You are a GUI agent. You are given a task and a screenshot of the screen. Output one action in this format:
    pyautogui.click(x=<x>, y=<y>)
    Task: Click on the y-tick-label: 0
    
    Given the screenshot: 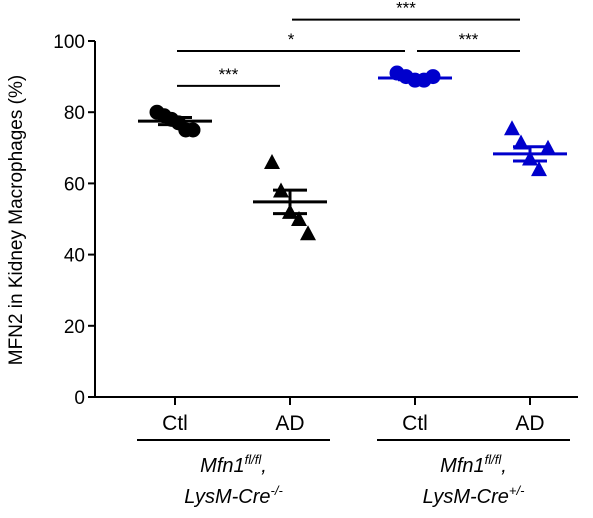 What is the action you would take?
    pyautogui.click(x=79, y=398)
    